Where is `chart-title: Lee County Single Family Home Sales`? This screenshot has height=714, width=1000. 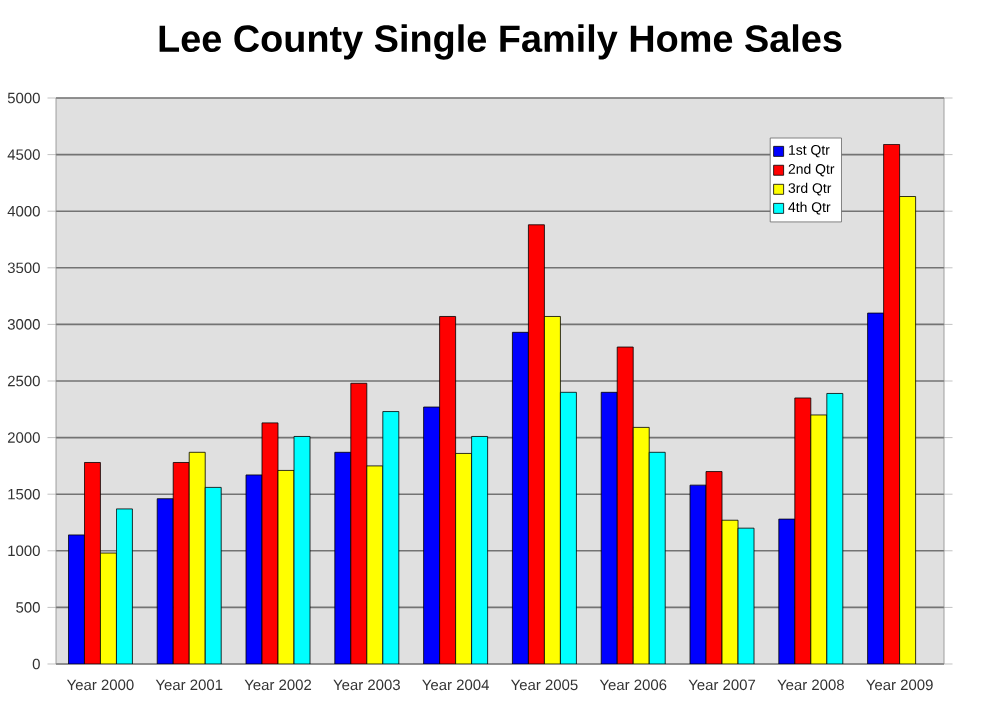
chart-title: Lee County Single Family Home Sales is located at coordinates (500, 42).